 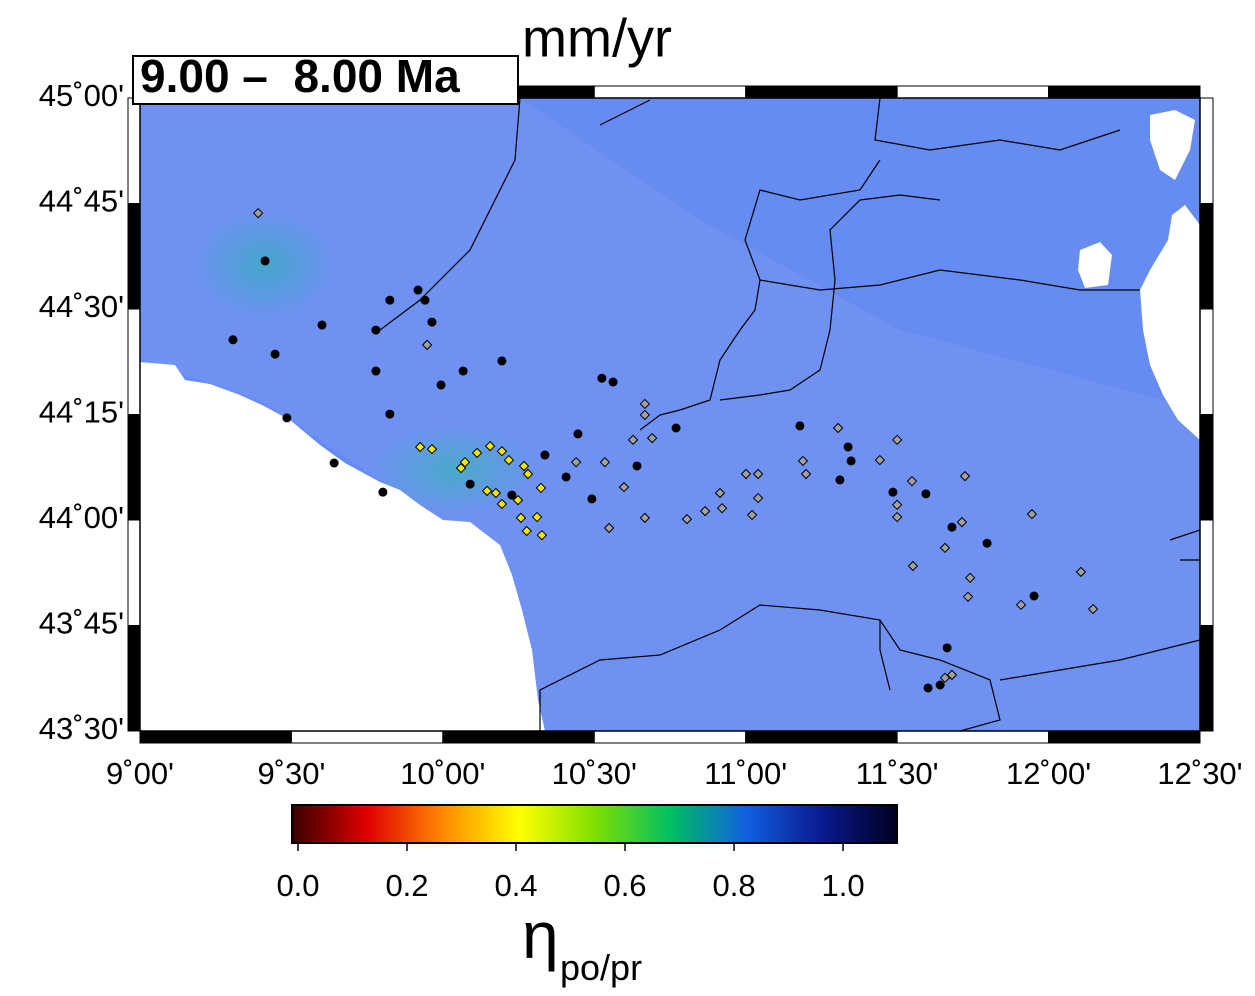 What do you see at coordinates (300, 76) in the screenshot?
I see `time-label: 9.00 – 8.00 Ma` at bounding box center [300, 76].